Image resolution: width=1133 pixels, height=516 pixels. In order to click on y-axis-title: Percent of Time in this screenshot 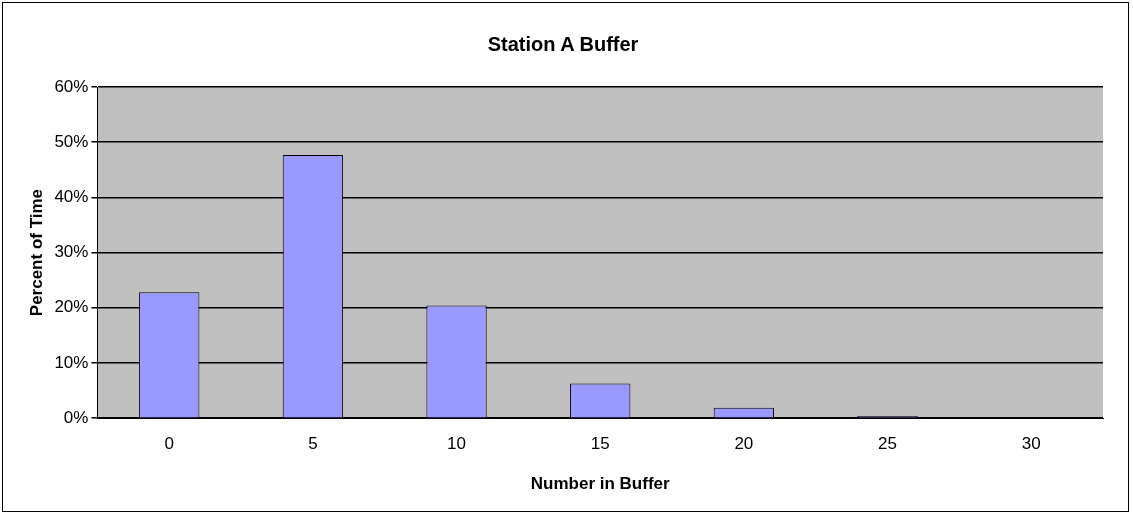, I will do `click(36, 252)`.